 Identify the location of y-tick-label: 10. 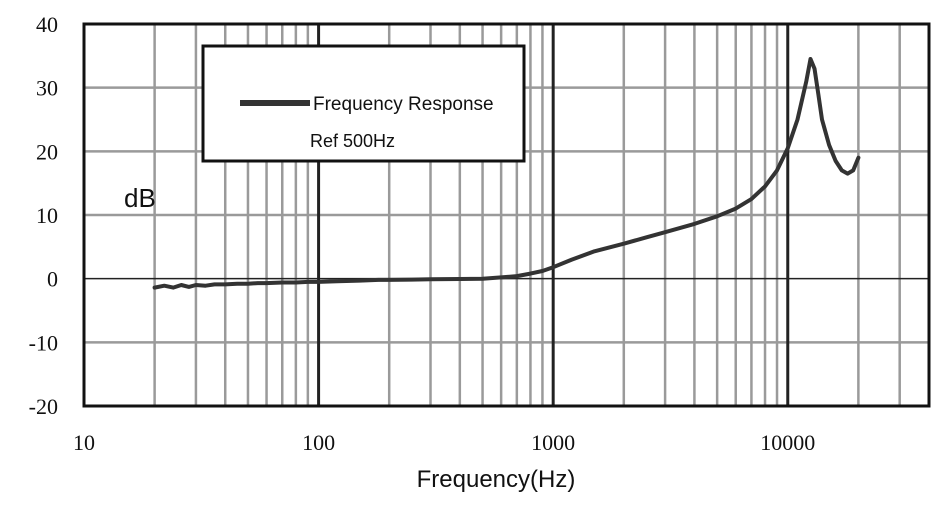
(47, 215).